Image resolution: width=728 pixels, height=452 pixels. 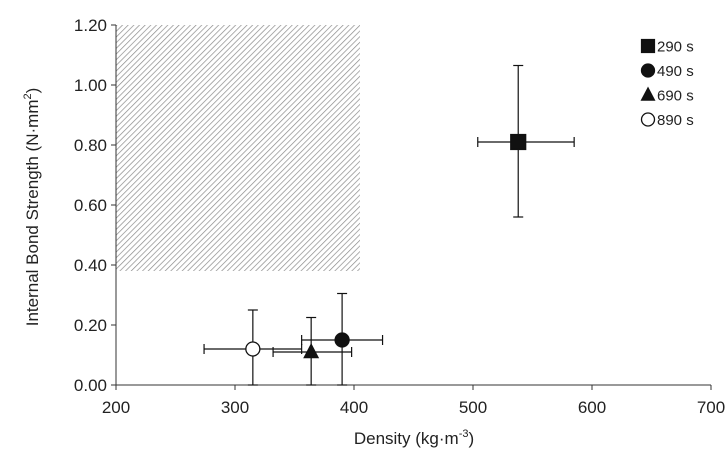 What do you see at coordinates (116, 407) in the screenshot?
I see `x-tick-label: 200` at bounding box center [116, 407].